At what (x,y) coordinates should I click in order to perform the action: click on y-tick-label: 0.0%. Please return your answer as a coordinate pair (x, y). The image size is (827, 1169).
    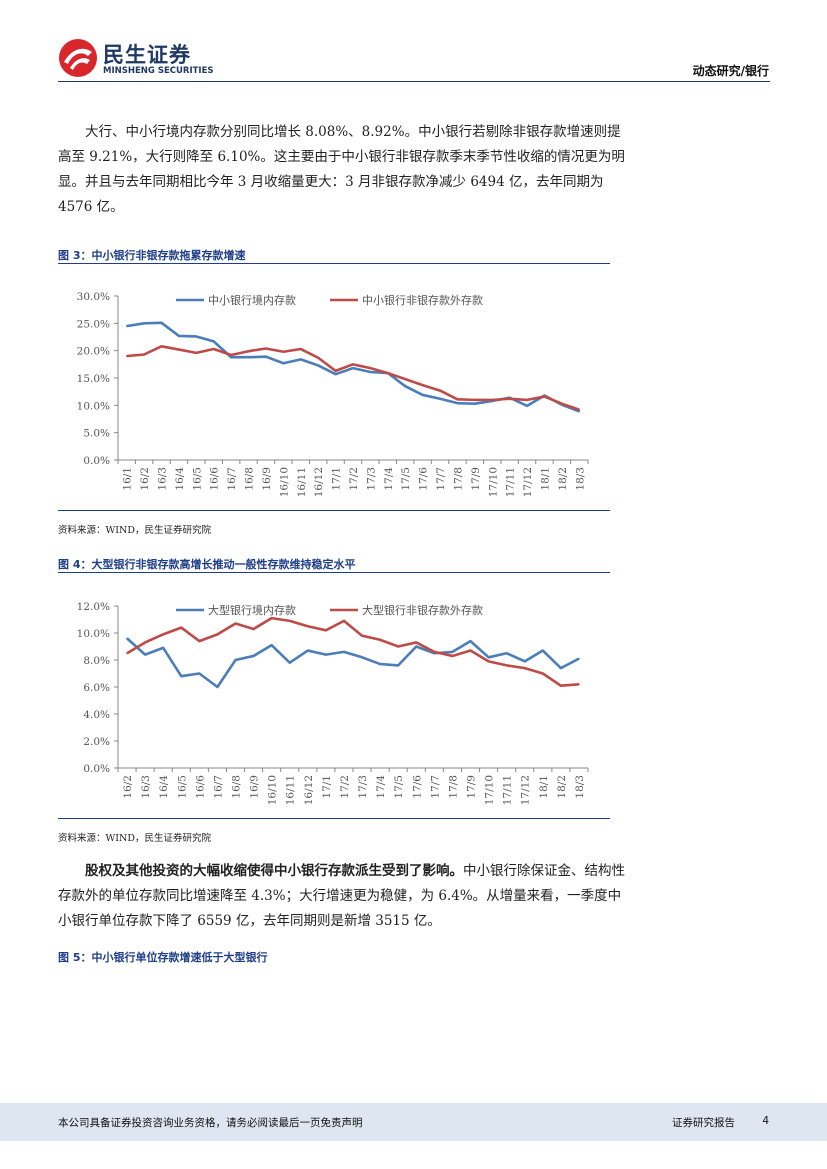
    Looking at the image, I should click on (96, 461).